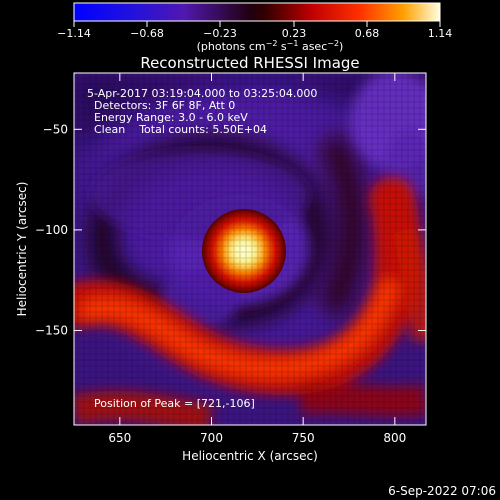 This screenshot has height=500, width=500. What do you see at coordinates (180, 129) in the screenshot?
I see `info-clean-counts: Clean Total counts: 5.50E+04` at bounding box center [180, 129].